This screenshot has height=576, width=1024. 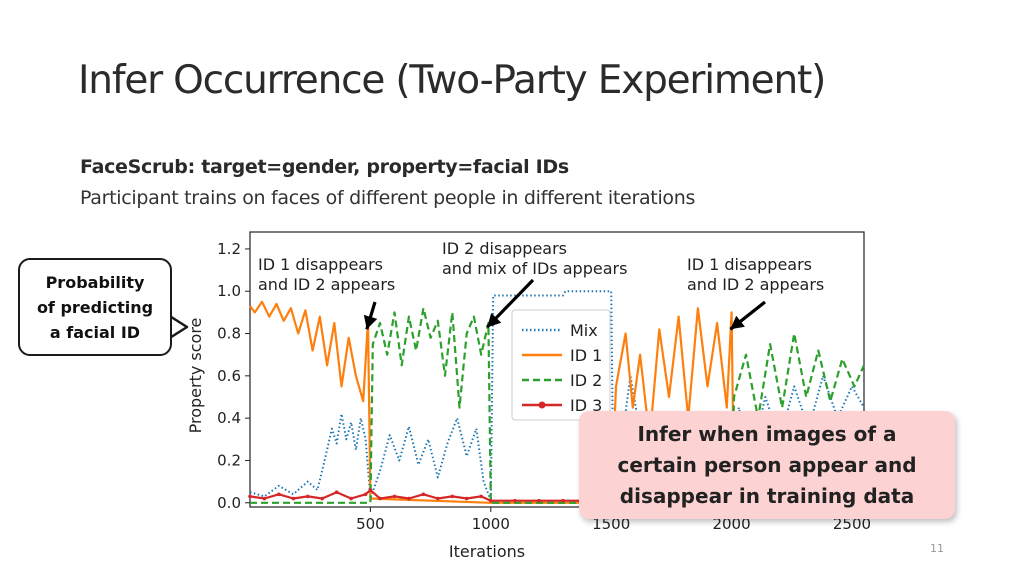 What do you see at coordinates (561, 365) in the screenshot?
I see `legend-box` at bounding box center [561, 365].